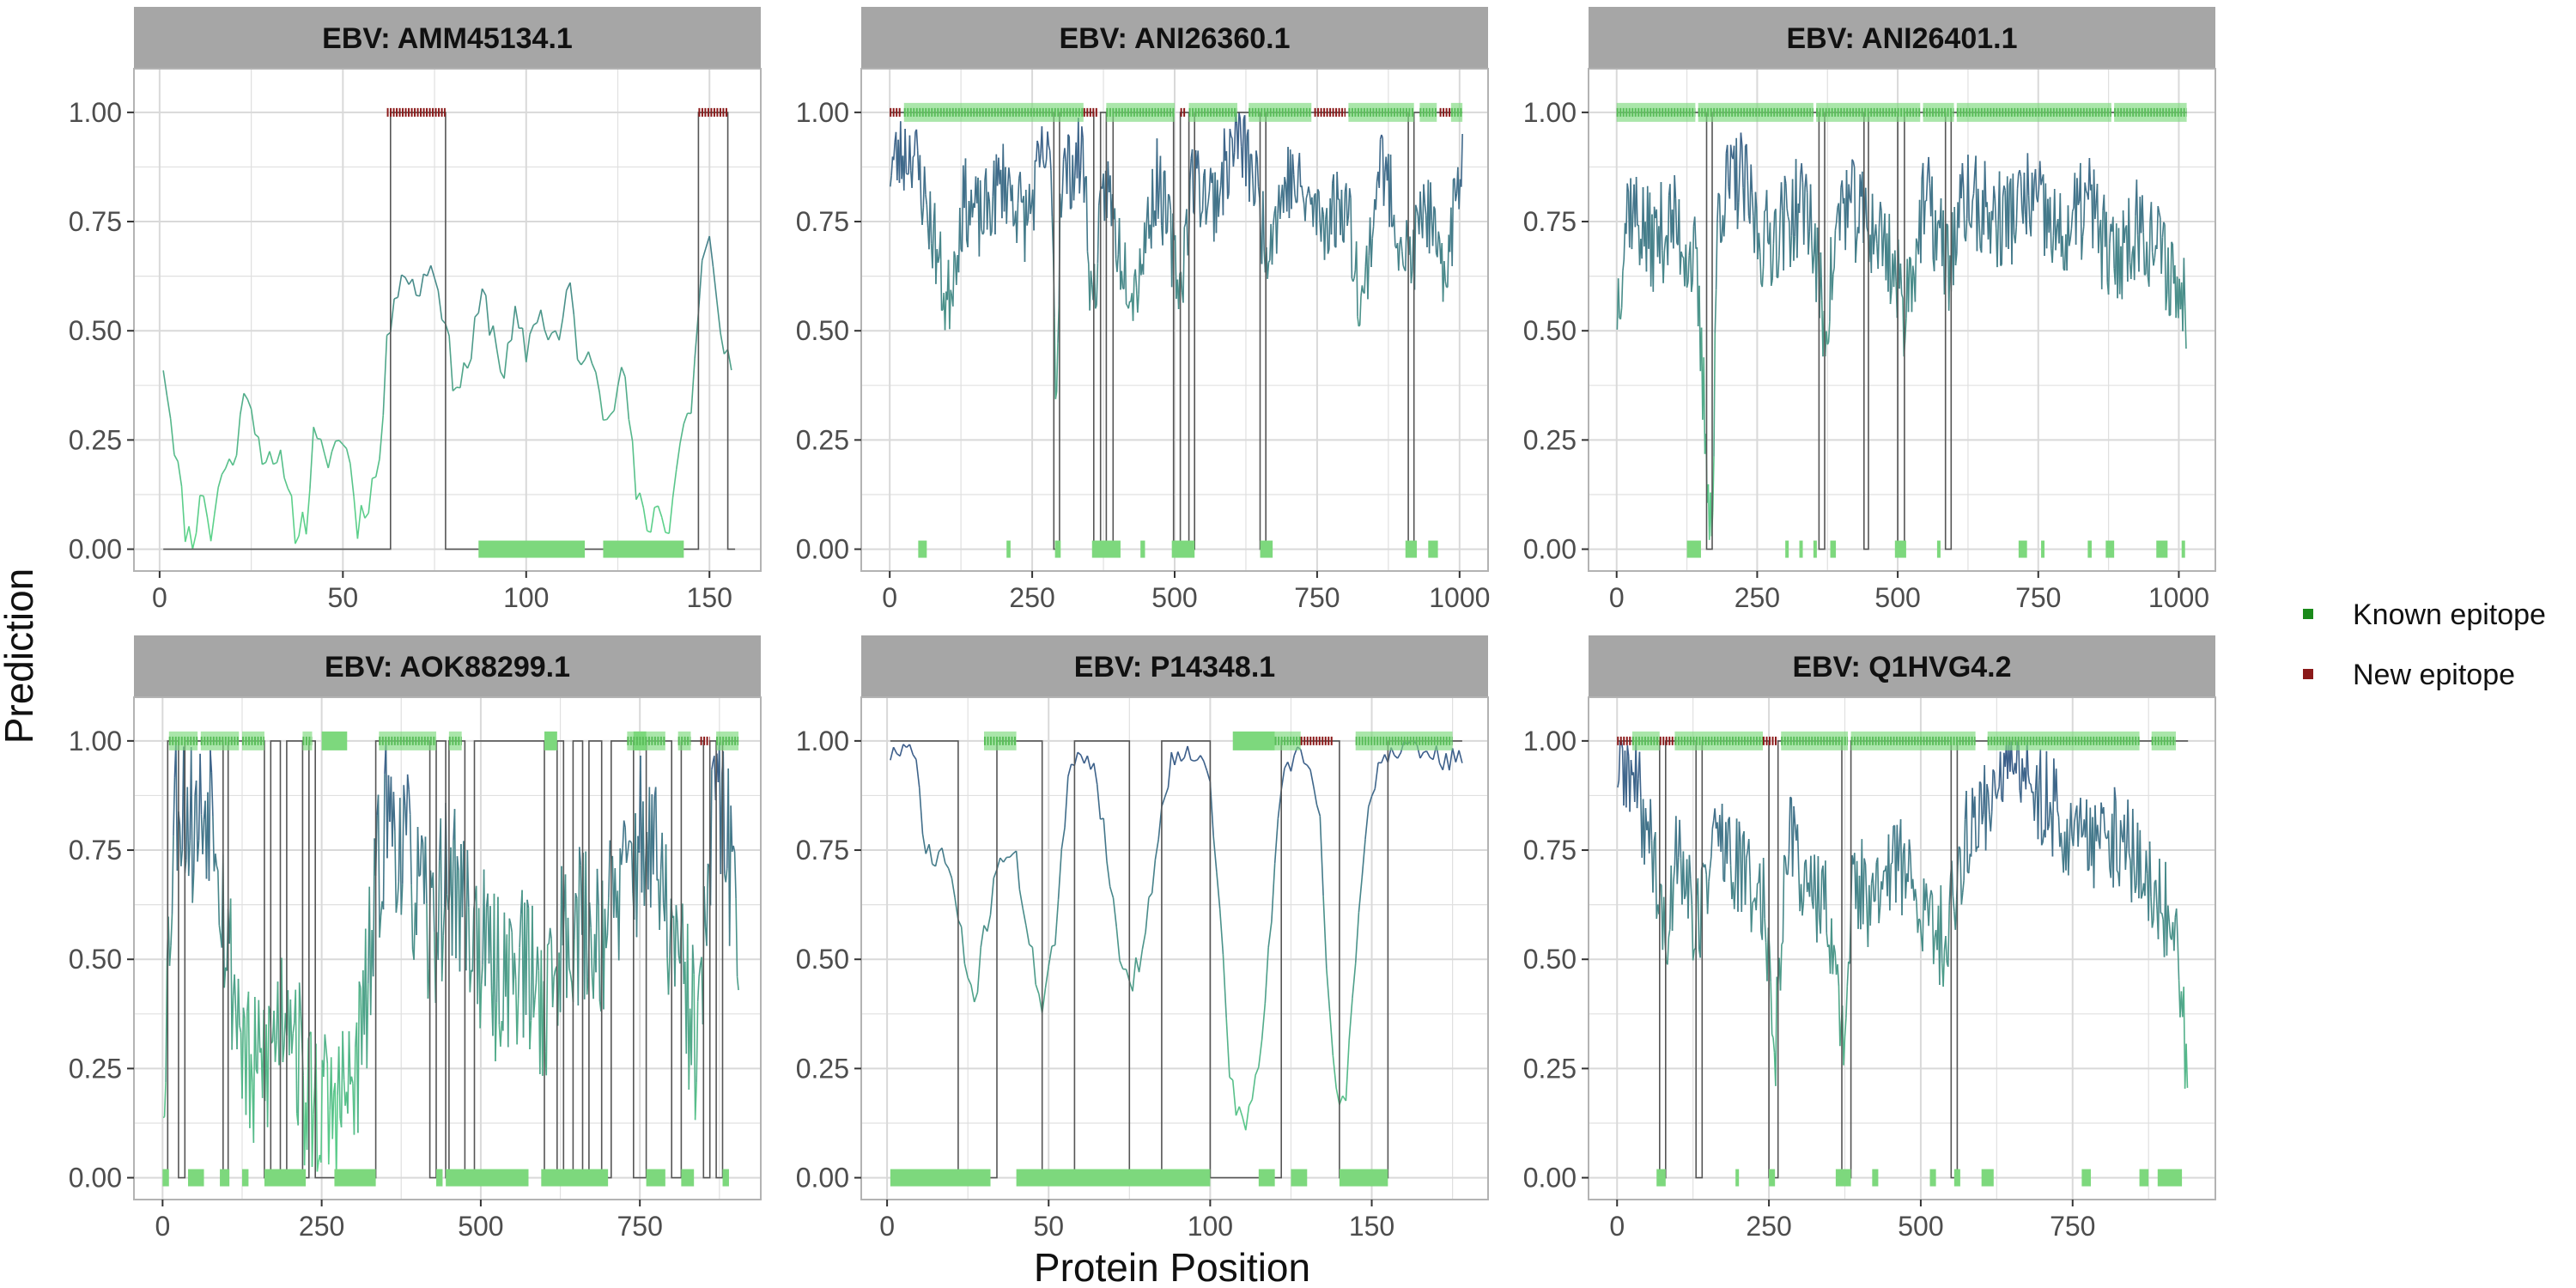 The width and height of the screenshot is (2576, 1288). What do you see at coordinates (1550, 112) in the screenshot?
I see `y-tick-label: 1.00` at bounding box center [1550, 112].